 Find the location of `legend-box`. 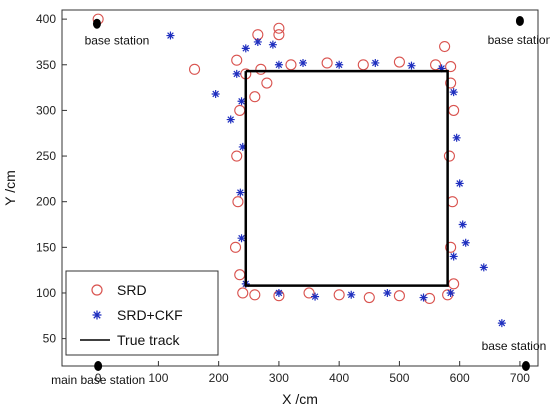

legend-box is located at coordinates (142, 313).